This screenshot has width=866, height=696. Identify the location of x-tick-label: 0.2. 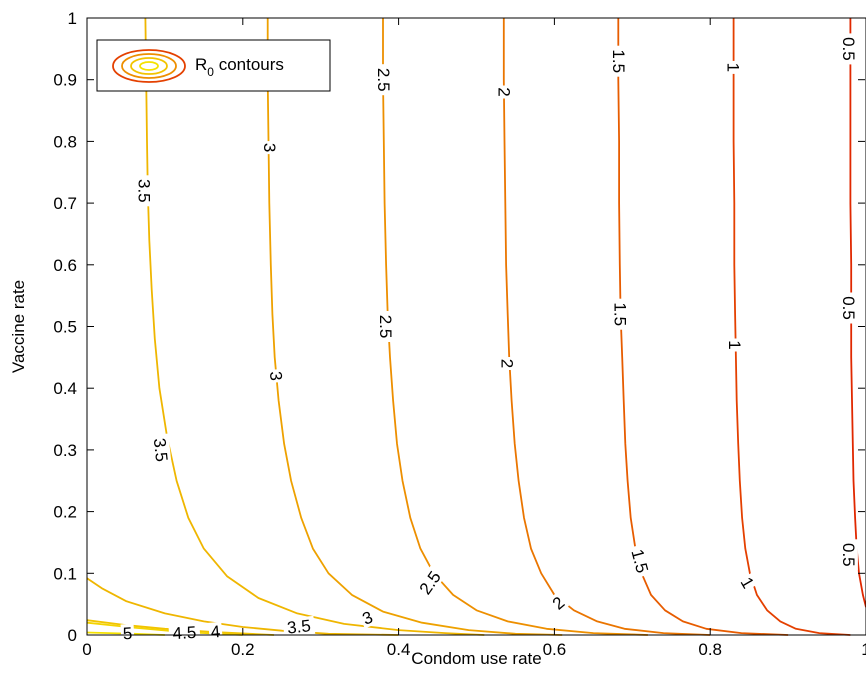
(243, 649).